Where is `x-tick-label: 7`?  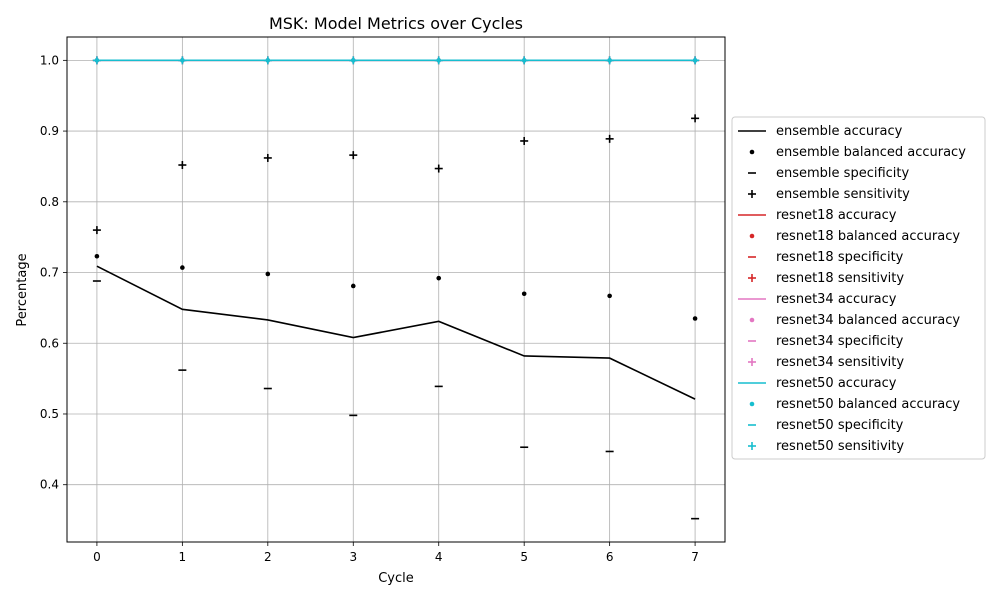 x-tick-label: 7 is located at coordinates (695, 557).